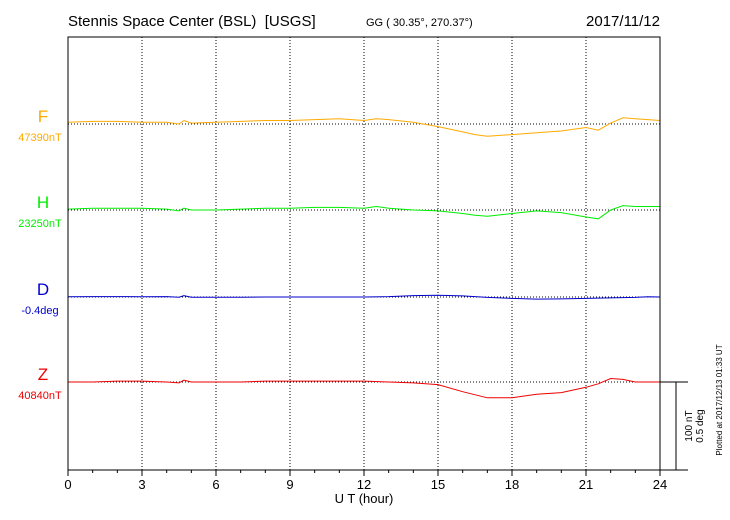 This screenshot has height=520, width=730. I want to click on series-baseline-D: -0.4deg, so click(39, 311).